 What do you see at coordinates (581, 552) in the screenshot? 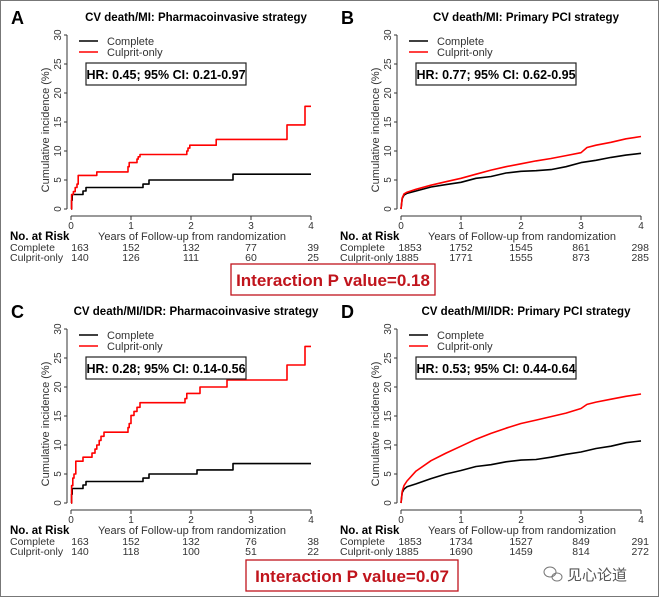
I see `at-risk-value: 814` at bounding box center [581, 552].